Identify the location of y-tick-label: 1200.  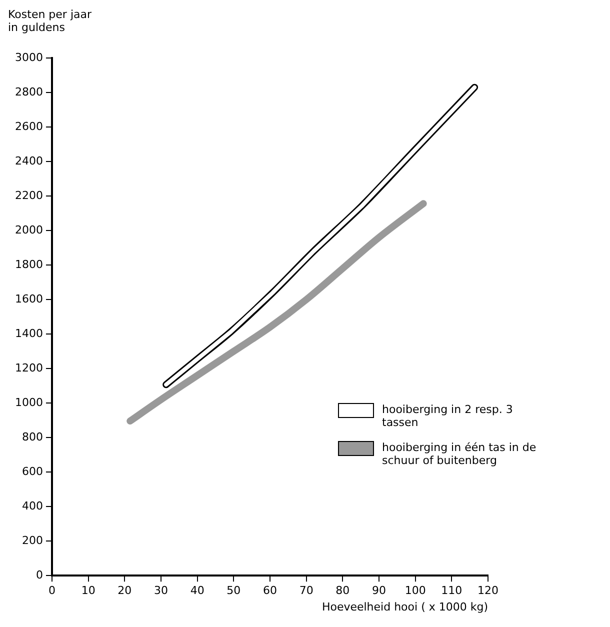
(28, 367).